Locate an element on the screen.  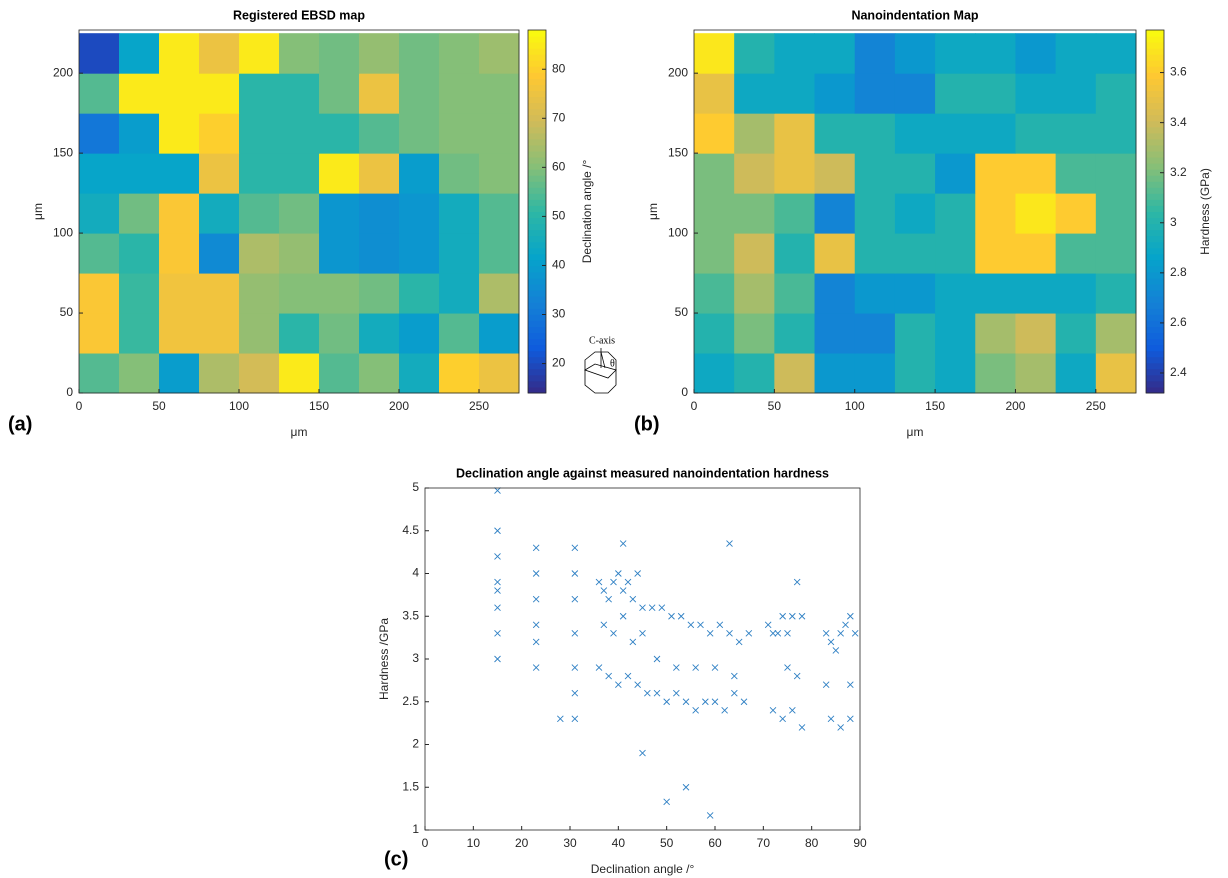
colorbar-tick-label: 2.4 is located at coordinates (1178, 372).